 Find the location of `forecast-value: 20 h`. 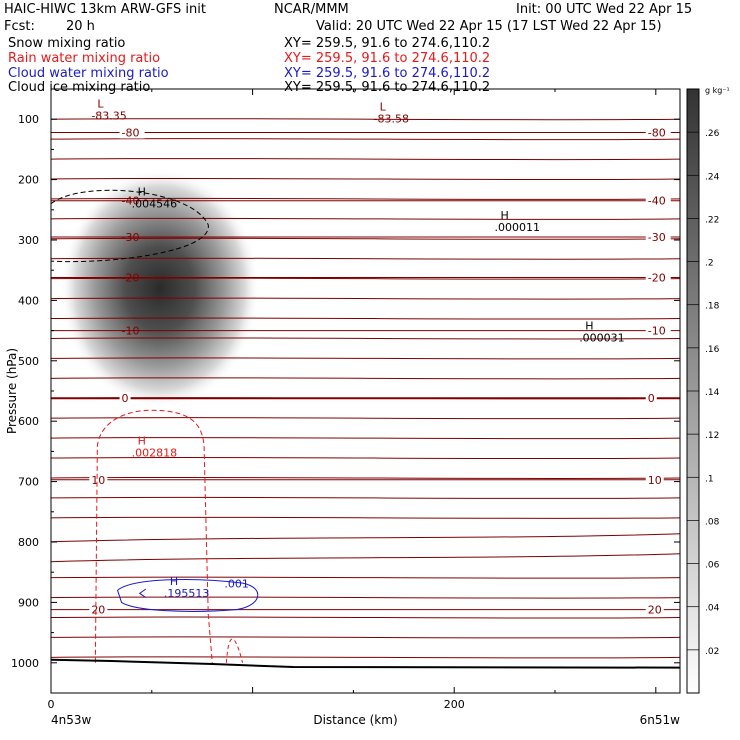

forecast-value: 20 h is located at coordinates (80, 26).